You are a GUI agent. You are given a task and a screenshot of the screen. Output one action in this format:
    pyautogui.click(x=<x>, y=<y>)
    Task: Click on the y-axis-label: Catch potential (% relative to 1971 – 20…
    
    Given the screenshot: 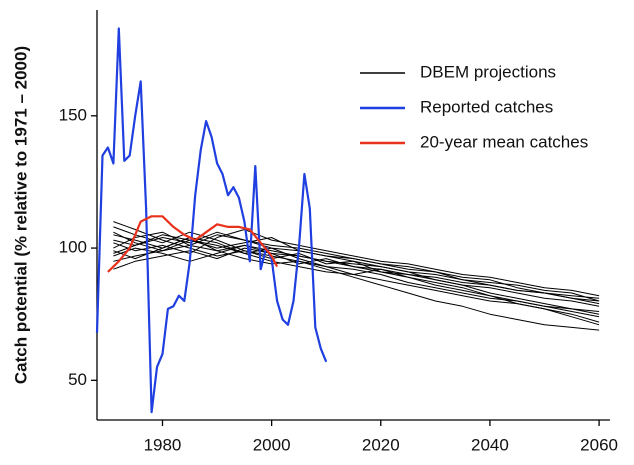 What is the action you would take?
    pyautogui.click(x=20, y=215)
    